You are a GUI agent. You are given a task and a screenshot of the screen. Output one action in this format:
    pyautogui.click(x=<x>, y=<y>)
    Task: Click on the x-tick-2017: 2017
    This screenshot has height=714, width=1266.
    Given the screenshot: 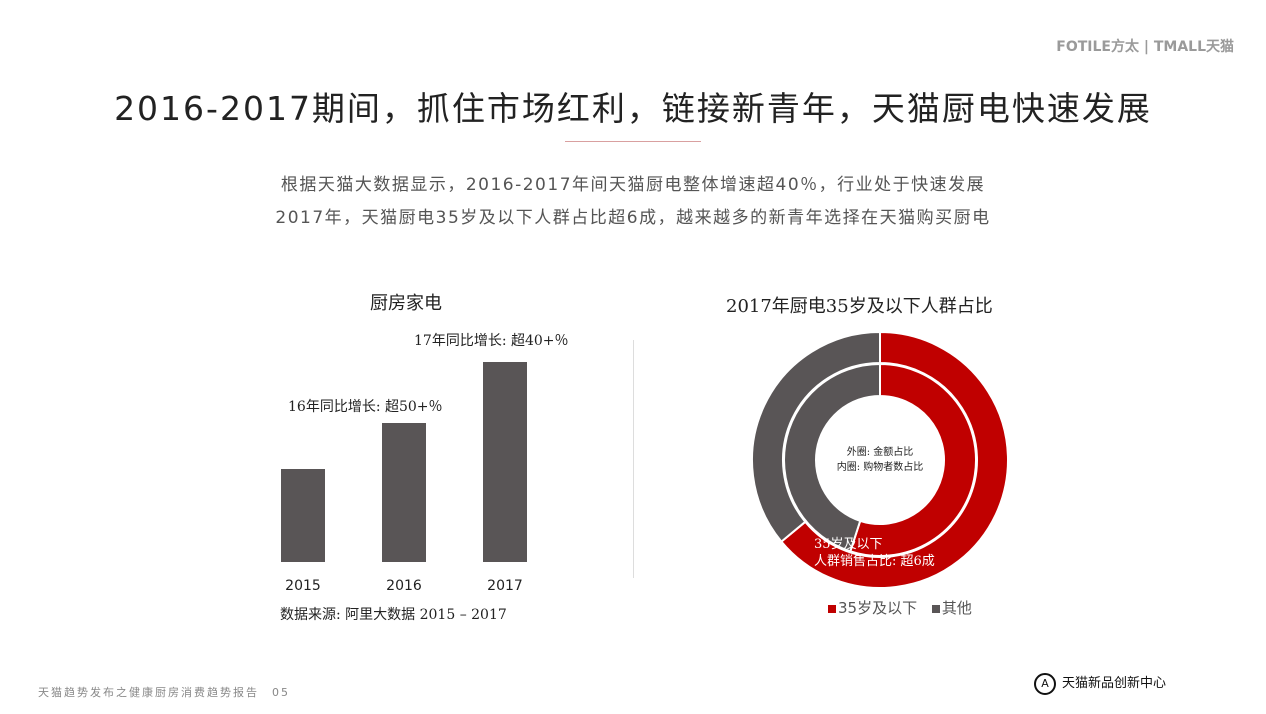 What is the action you would take?
    pyautogui.click(x=505, y=586)
    